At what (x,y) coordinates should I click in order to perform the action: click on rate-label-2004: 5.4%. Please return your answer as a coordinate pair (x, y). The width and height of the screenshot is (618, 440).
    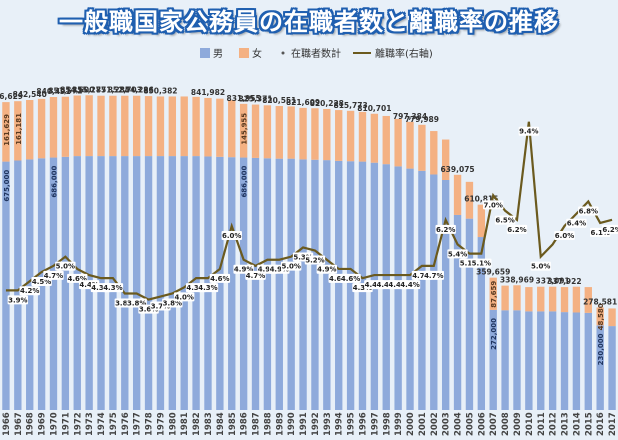
    Looking at the image, I should click on (457, 254).